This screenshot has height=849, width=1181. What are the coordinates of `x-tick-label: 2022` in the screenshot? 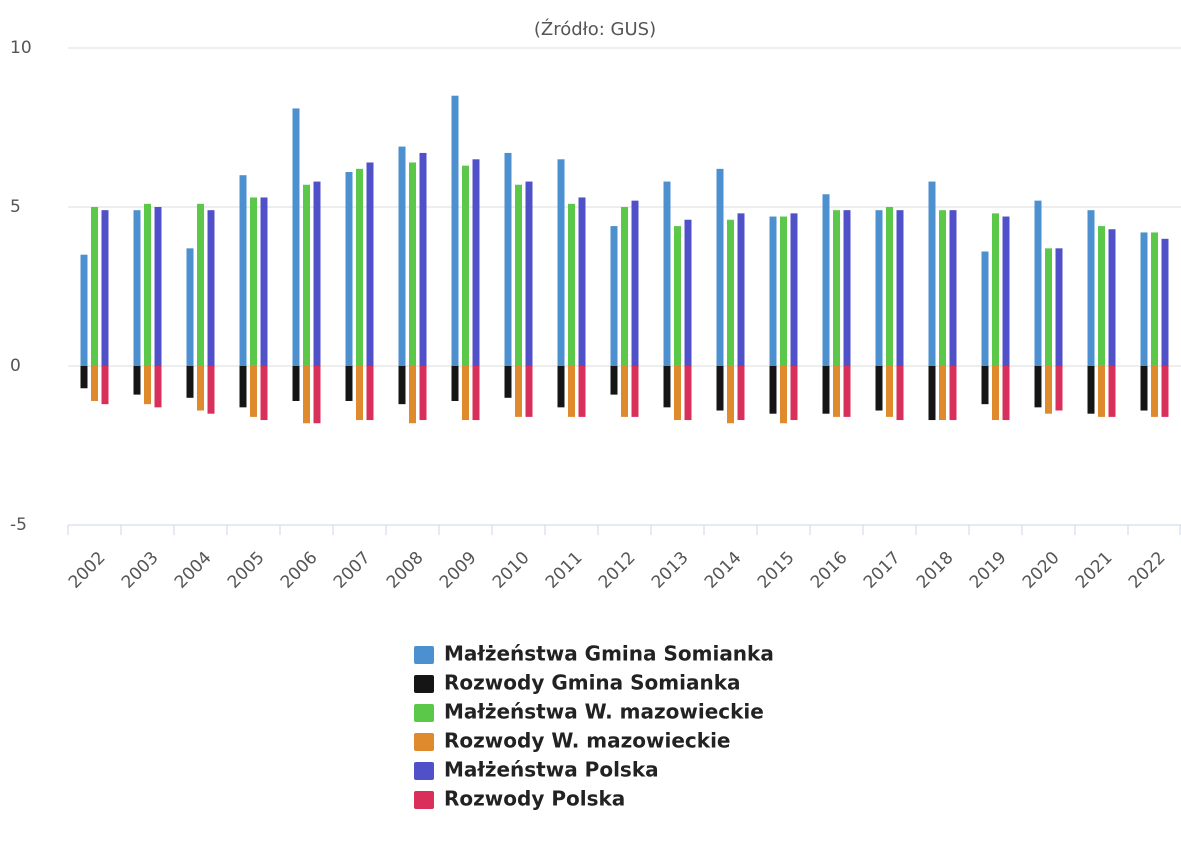 It's located at (1147, 570).